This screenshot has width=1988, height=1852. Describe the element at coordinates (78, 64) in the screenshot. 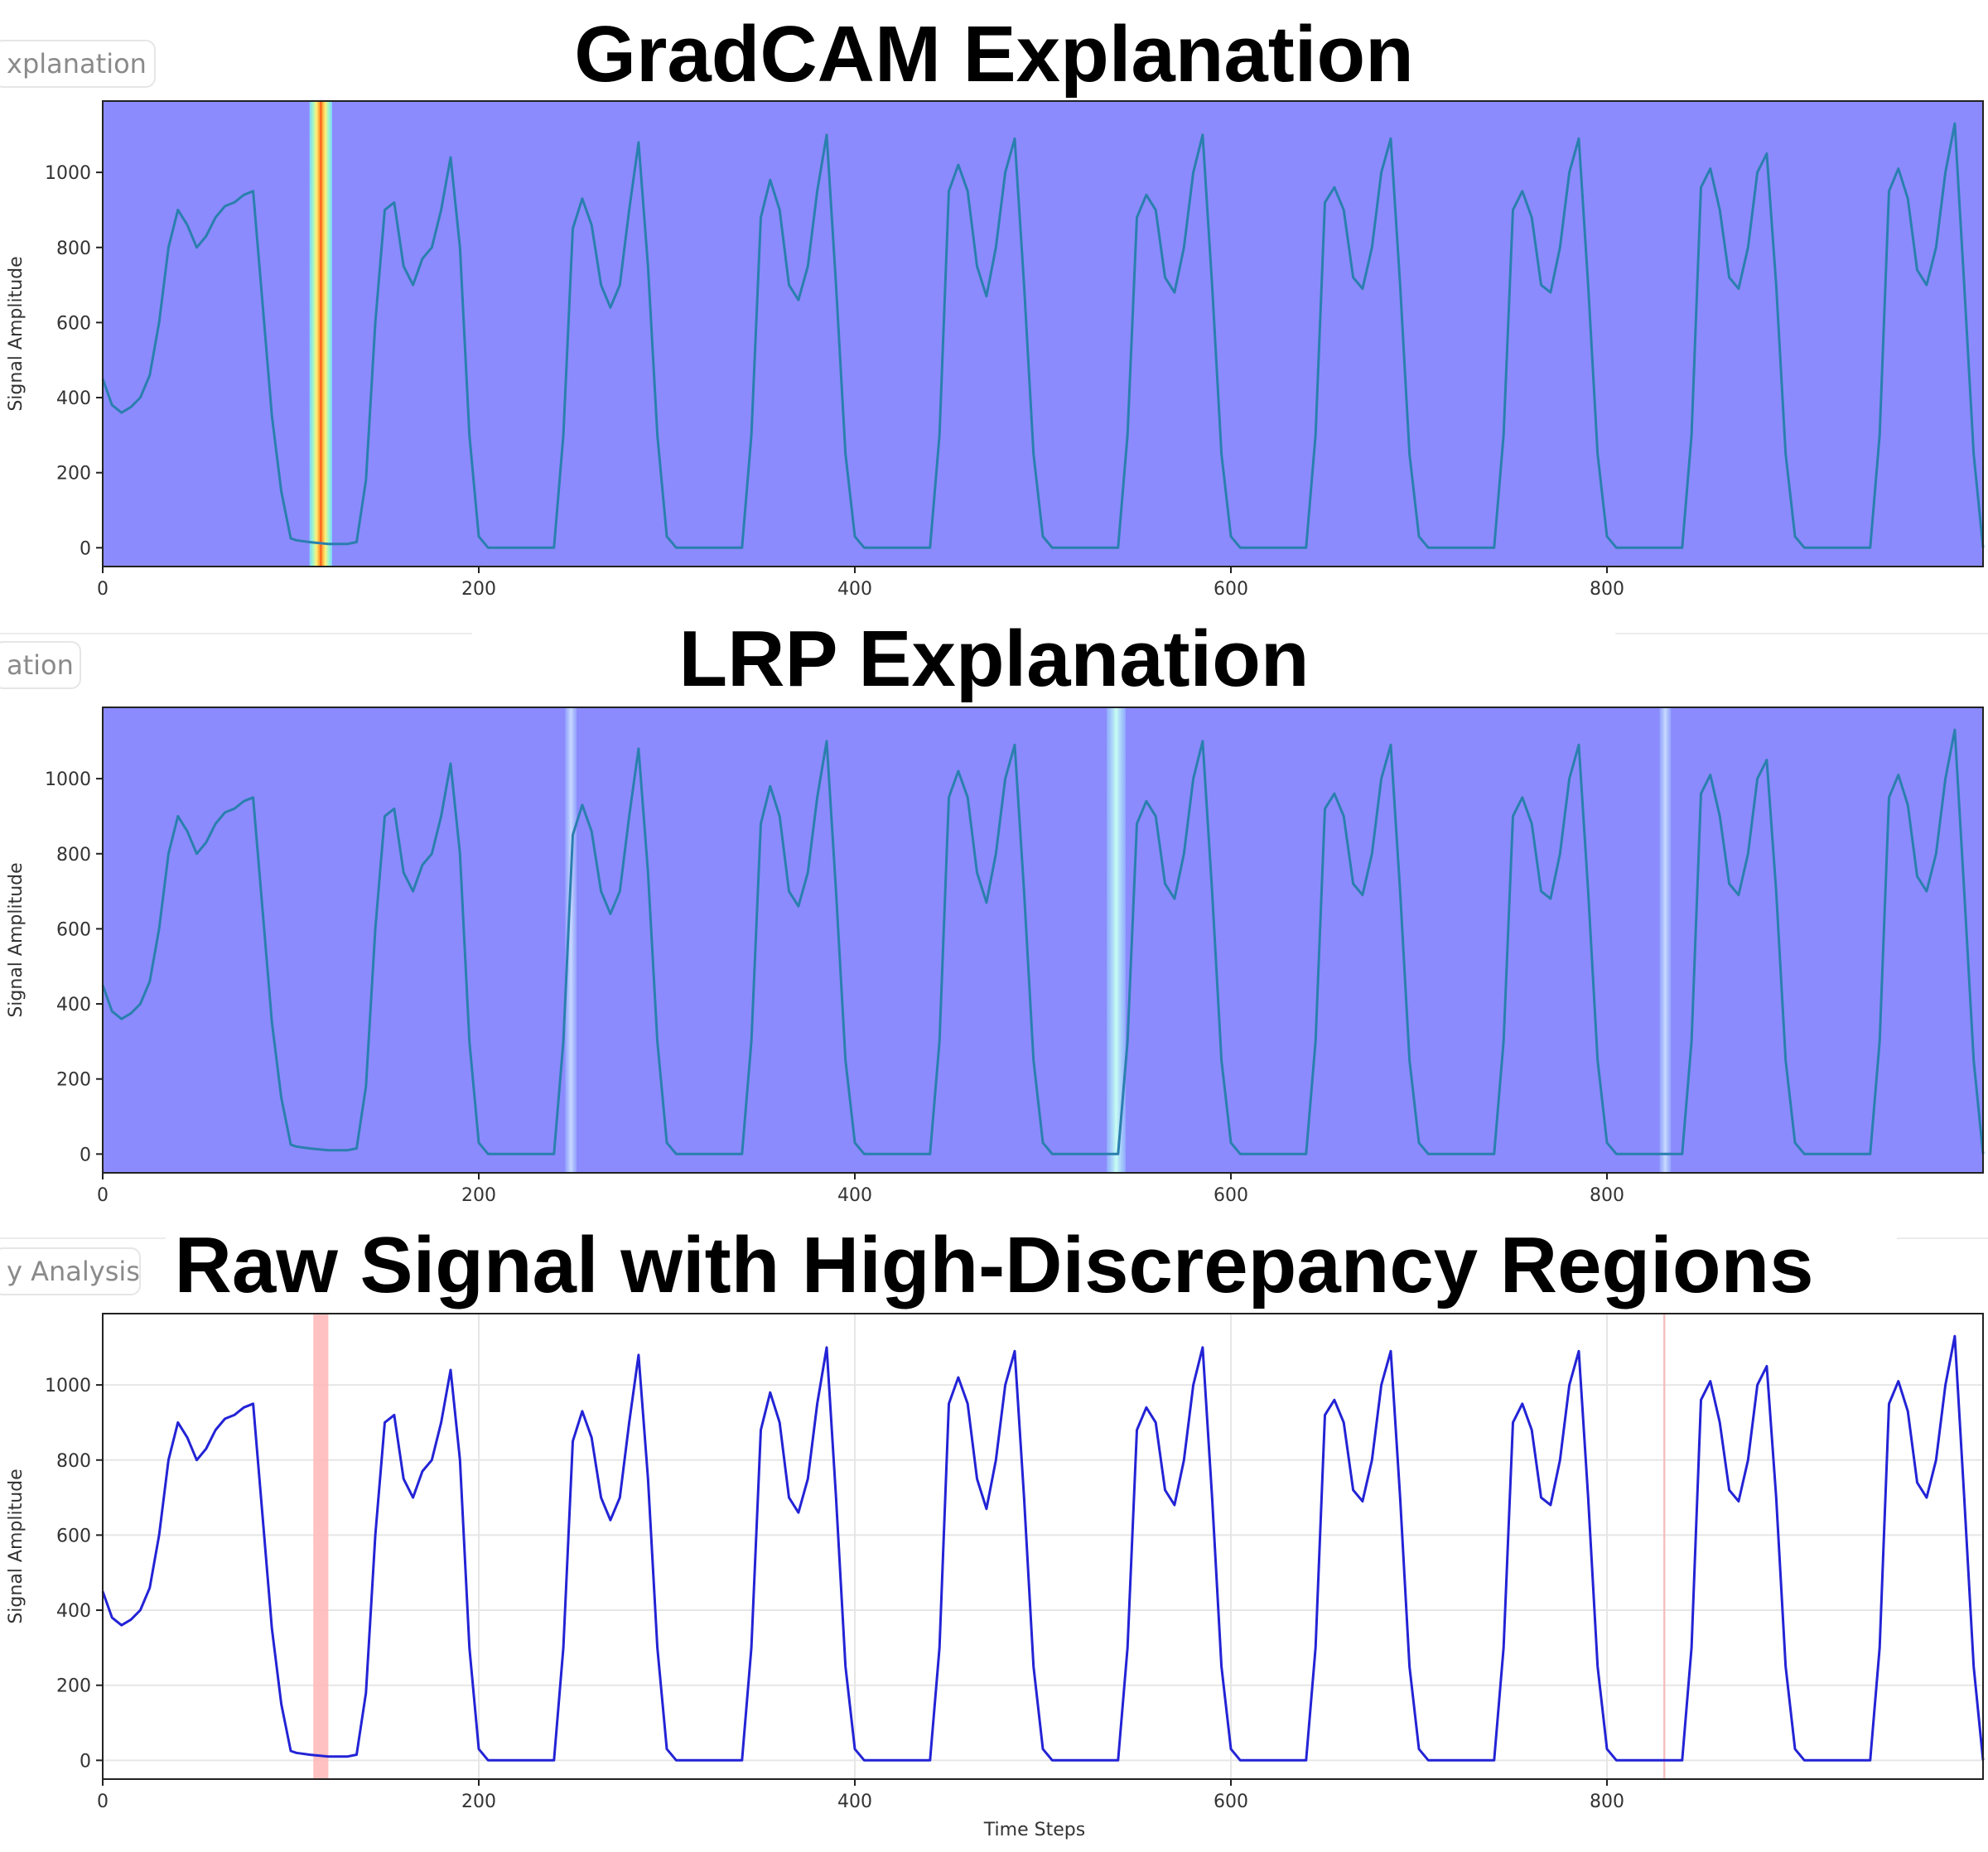

I see `tab-gradcam-explanation: xplanation` at that location.